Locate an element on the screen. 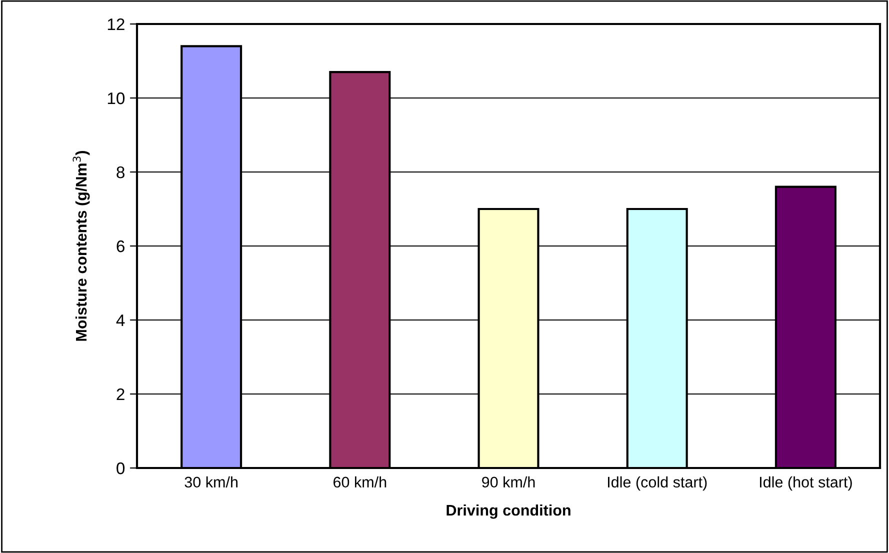  y-tick-label: 2 is located at coordinates (120, 394).